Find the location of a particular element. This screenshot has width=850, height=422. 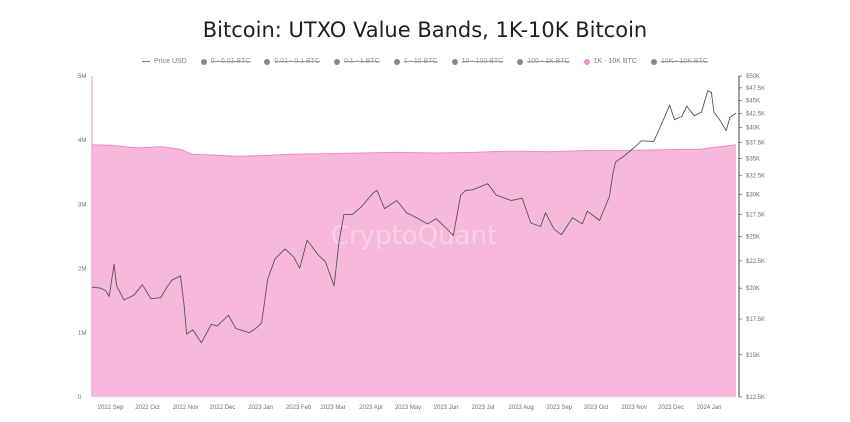

legend-label: 1 - 10 BTC is located at coordinates (420, 61).